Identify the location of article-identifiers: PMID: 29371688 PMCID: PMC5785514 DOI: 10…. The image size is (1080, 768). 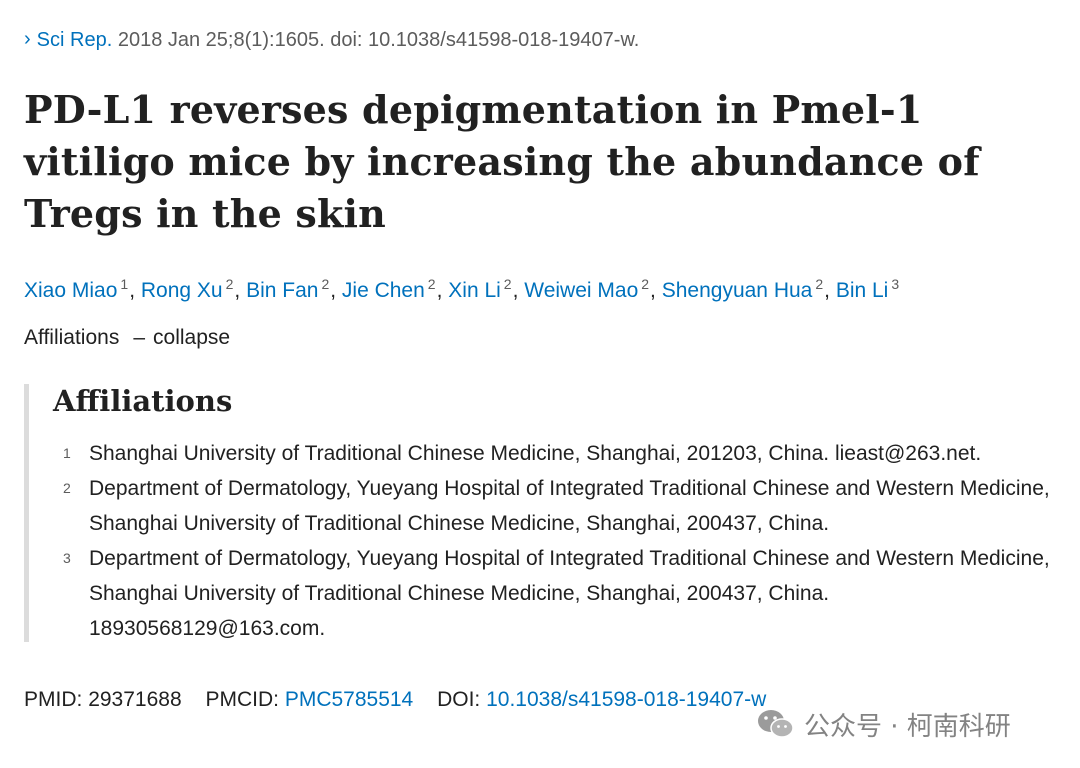
(395, 700).